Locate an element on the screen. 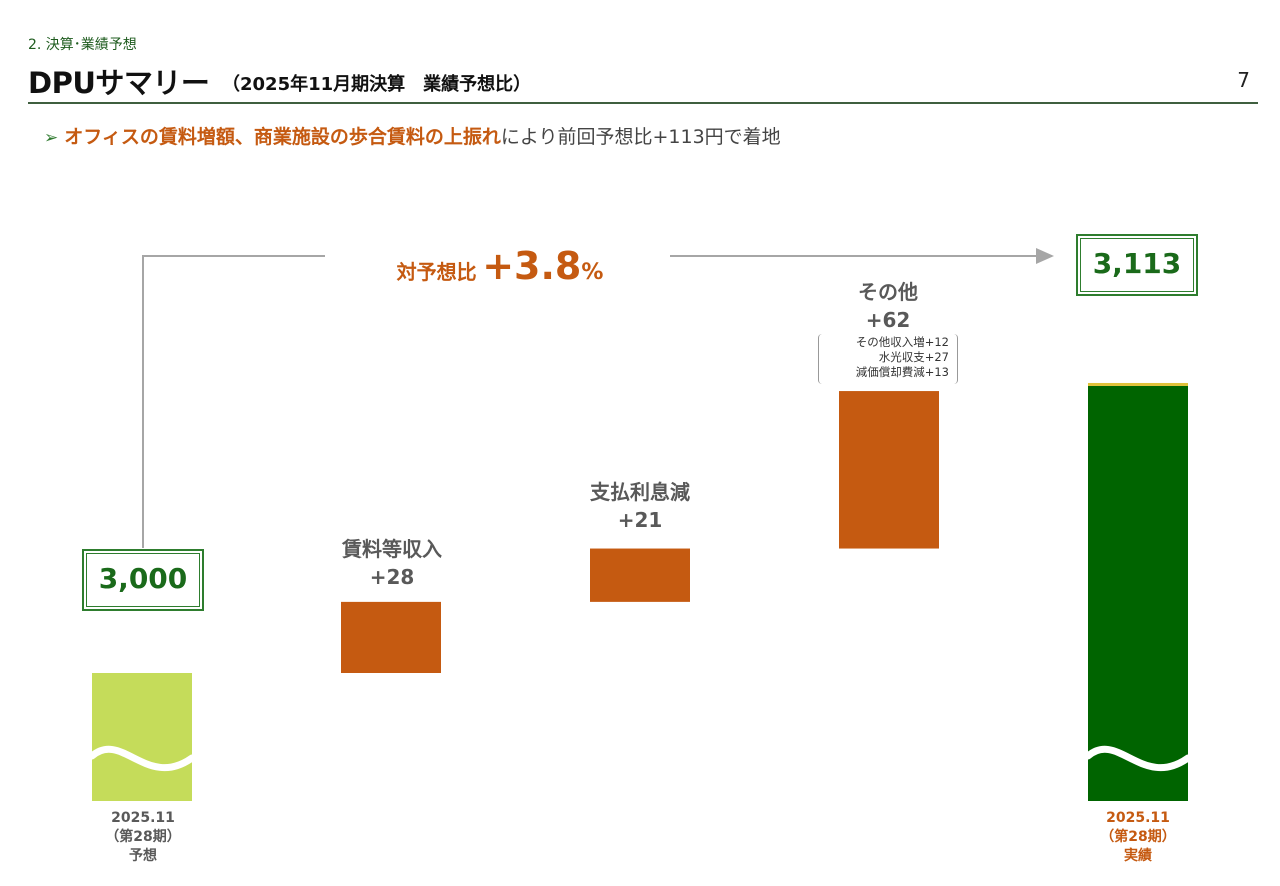  breakdown-item: その他収入増+12 is located at coordinates (902, 342).